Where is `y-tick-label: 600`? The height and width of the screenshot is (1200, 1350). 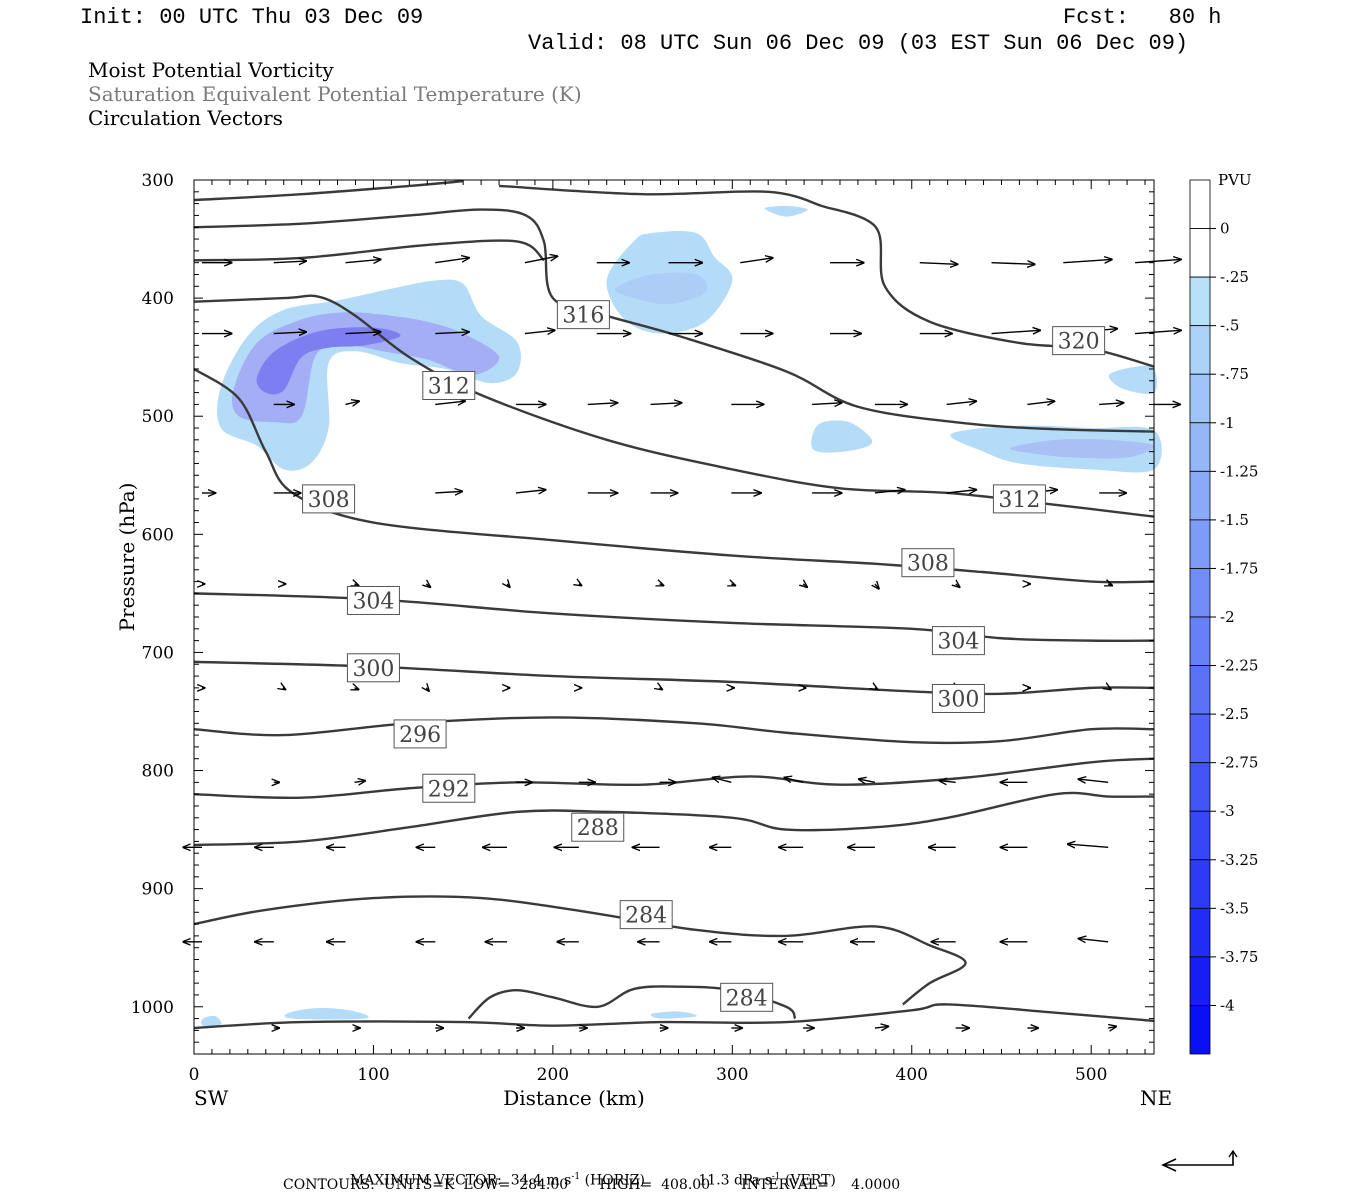 y-tick-label: 600 is located at coordinates (158, 535).